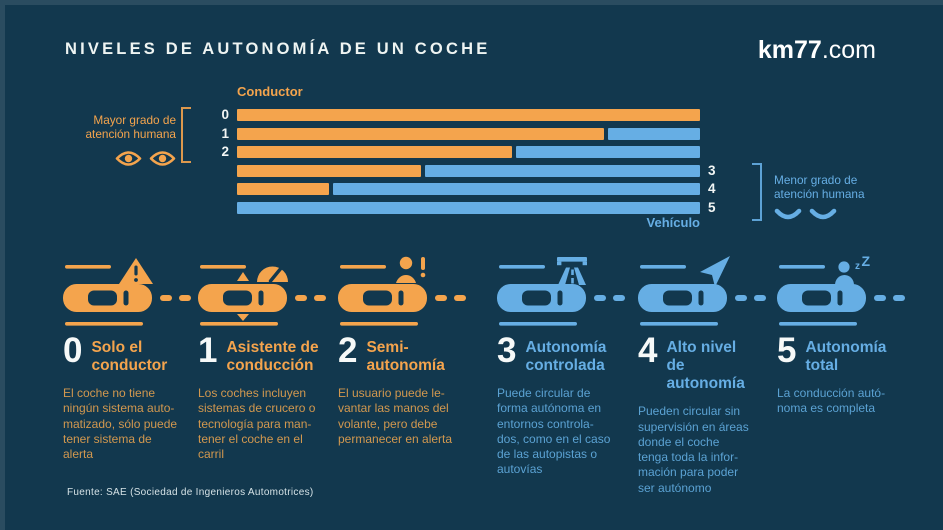  What do you see at coordinates (705, 366) in the screenshot?
I see `level-title: Alto nivel de autonomía` at bounding box center [705, 366].